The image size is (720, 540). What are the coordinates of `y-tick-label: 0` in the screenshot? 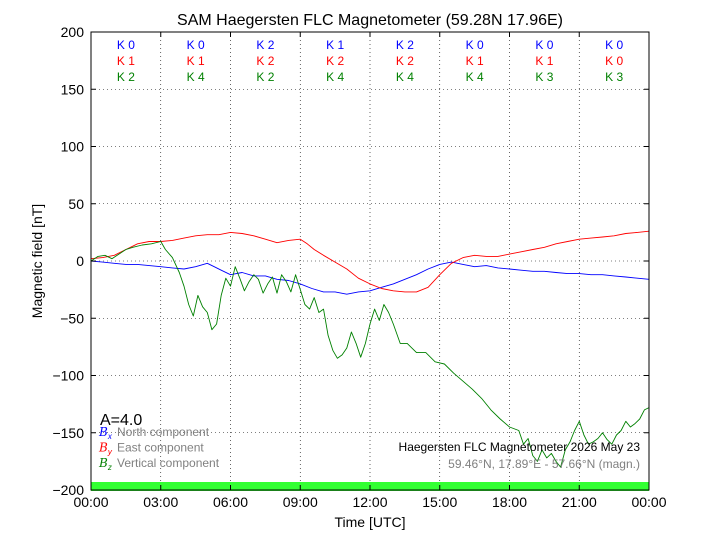 It's located at (80, 261).